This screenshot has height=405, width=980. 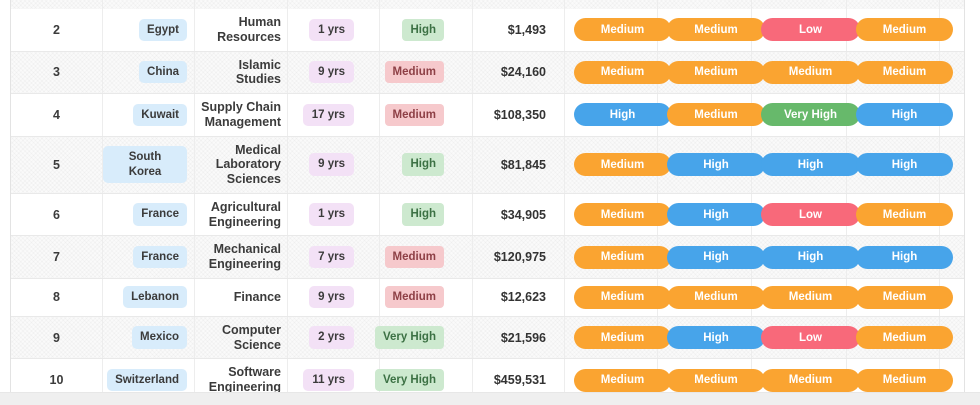 What do you see at coordinates (57, 380) in the screenshot?
I see `rank-cell: 10` at bounding box center [57, 380].